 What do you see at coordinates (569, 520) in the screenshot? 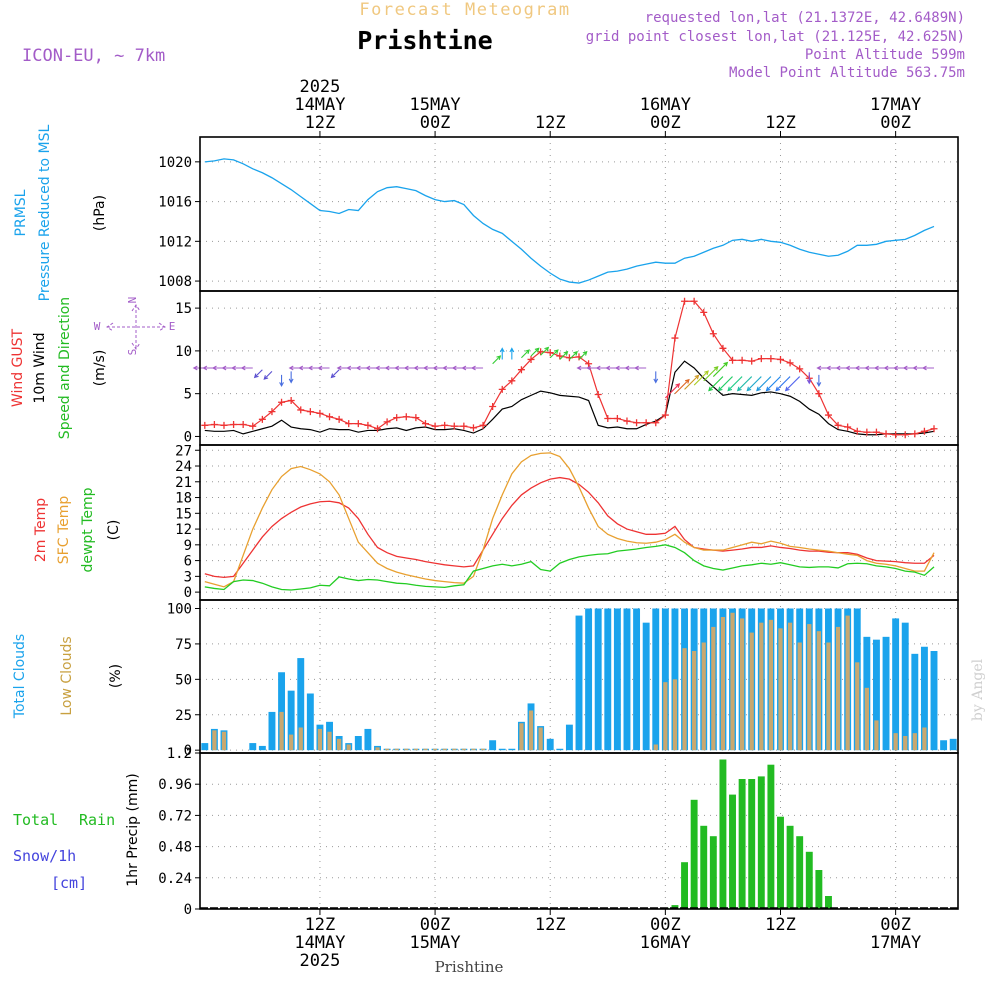
I see `temp-sfc-line` at bounding box center [569, 520].